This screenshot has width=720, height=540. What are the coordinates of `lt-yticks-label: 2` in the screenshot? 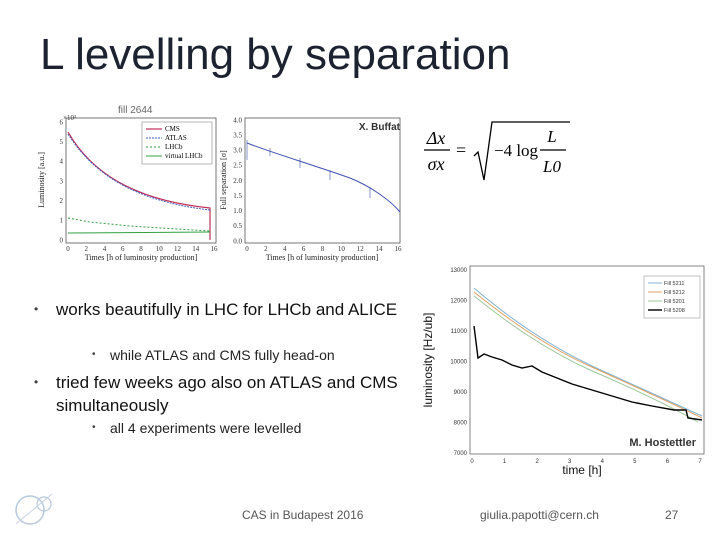 It's located at (62, 201).